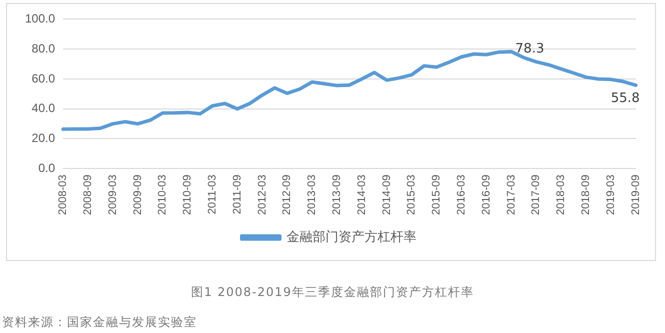 The image size is (665, 333). I want to click on x-tick-label: 2009-09, so click(138, 195).